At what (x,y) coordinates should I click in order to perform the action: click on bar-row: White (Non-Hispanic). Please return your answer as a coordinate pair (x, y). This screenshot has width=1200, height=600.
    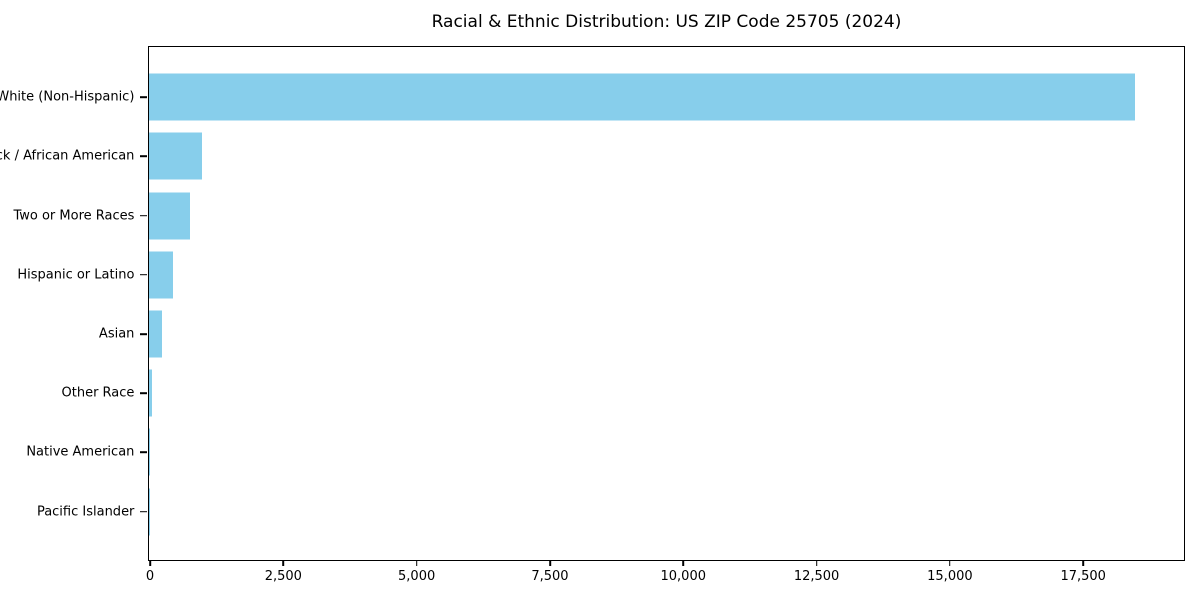
    Looking at the image, I should click on (592, 97).